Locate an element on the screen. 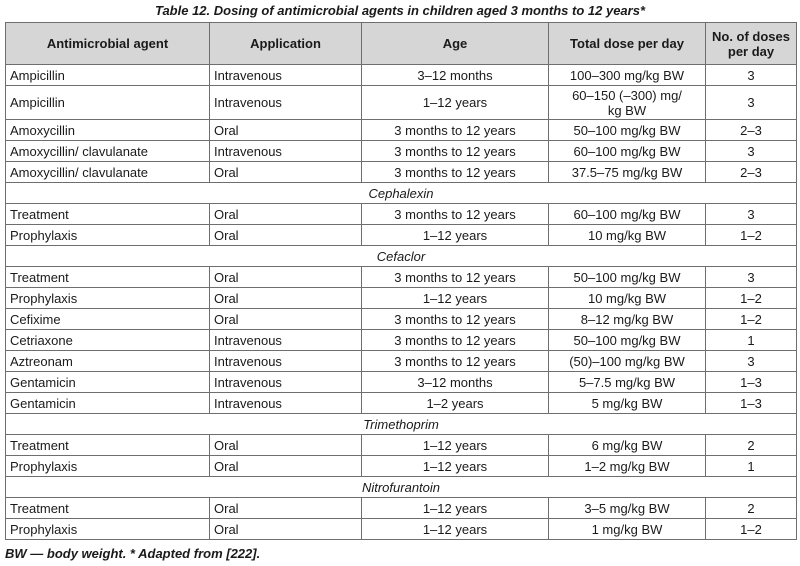 Image resolution: width=800 pixels, height=566 pixels. cell-dose: 1–2 mg/kg BW is located at coordinates (627, 466).